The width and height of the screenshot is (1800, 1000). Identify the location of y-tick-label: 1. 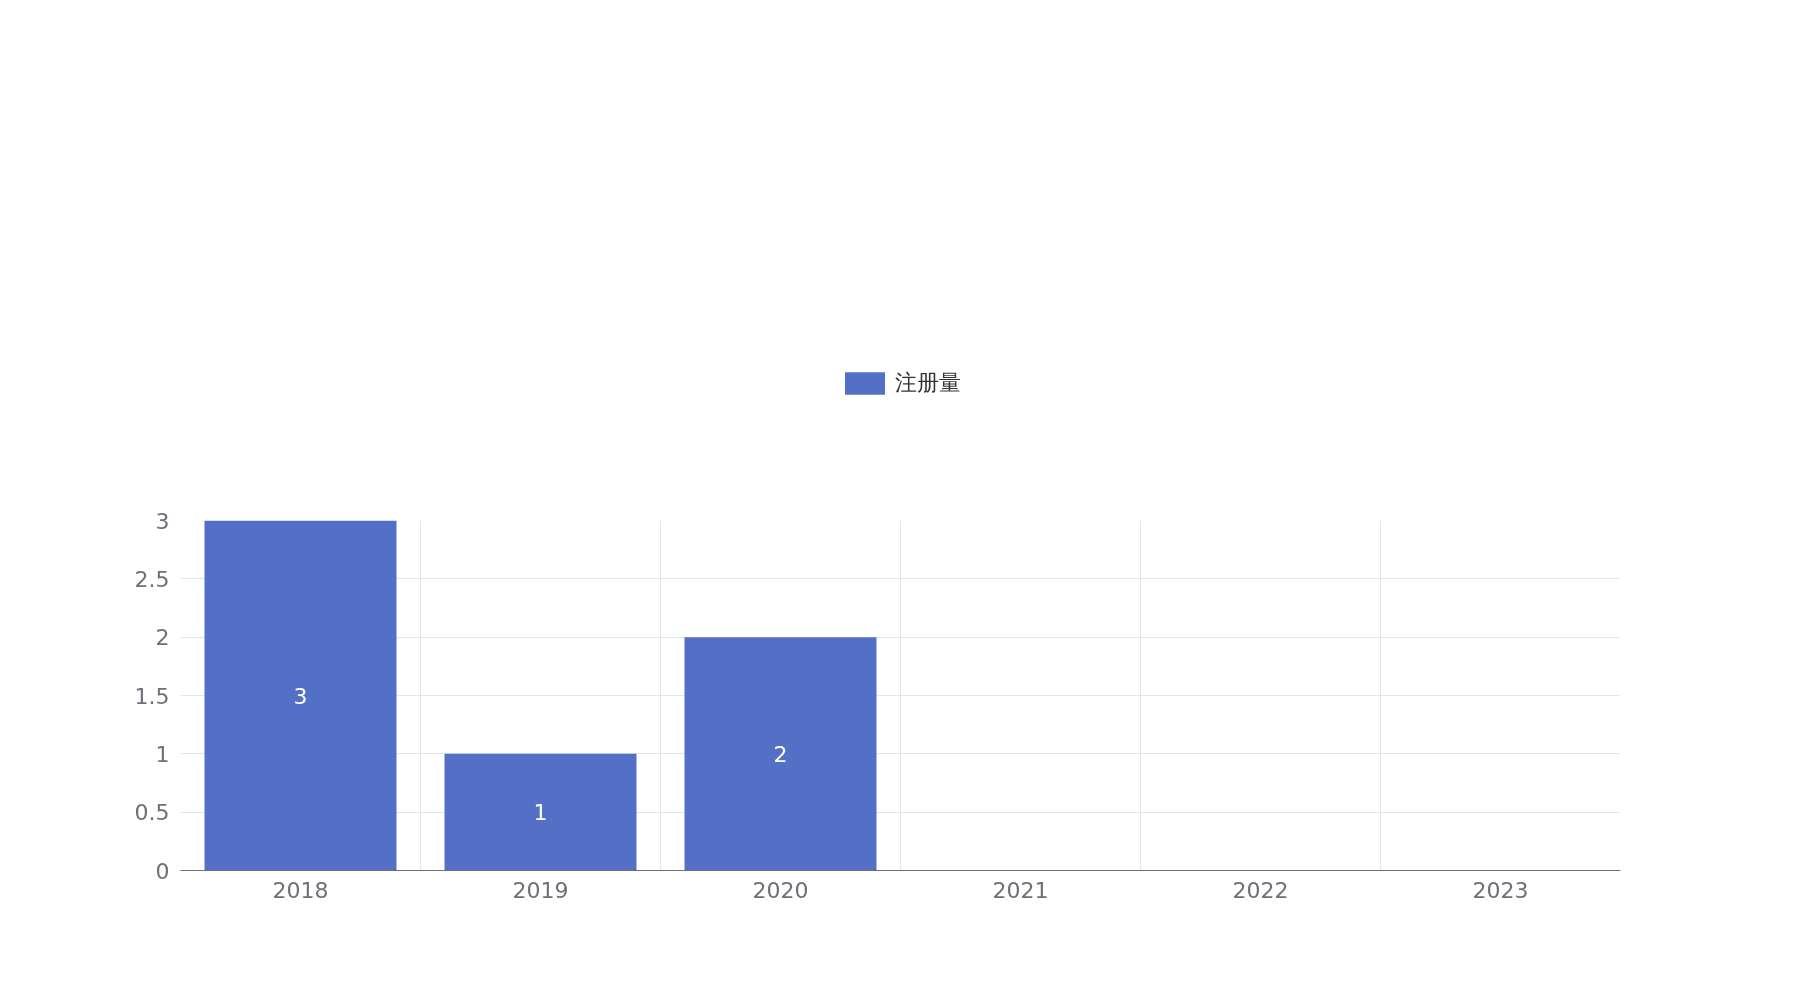
(162, 754).